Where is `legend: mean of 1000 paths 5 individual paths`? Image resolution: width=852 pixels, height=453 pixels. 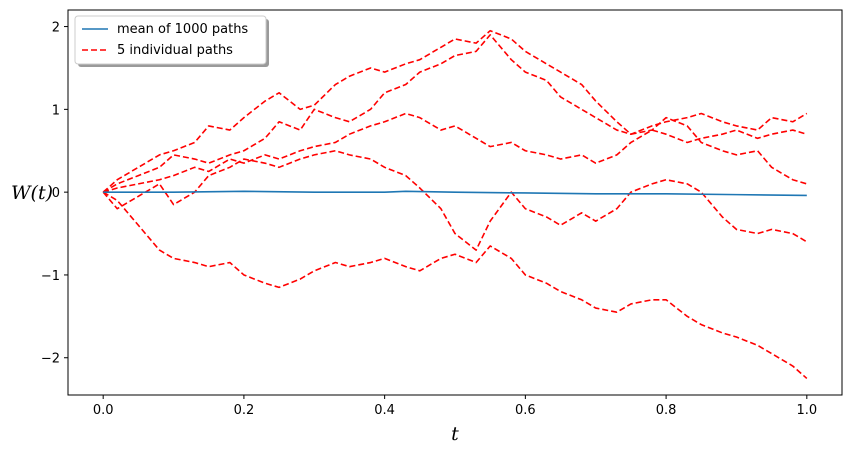
legend: mean of 1000 paths 5 individual paths is located at coordinates (171, 41).